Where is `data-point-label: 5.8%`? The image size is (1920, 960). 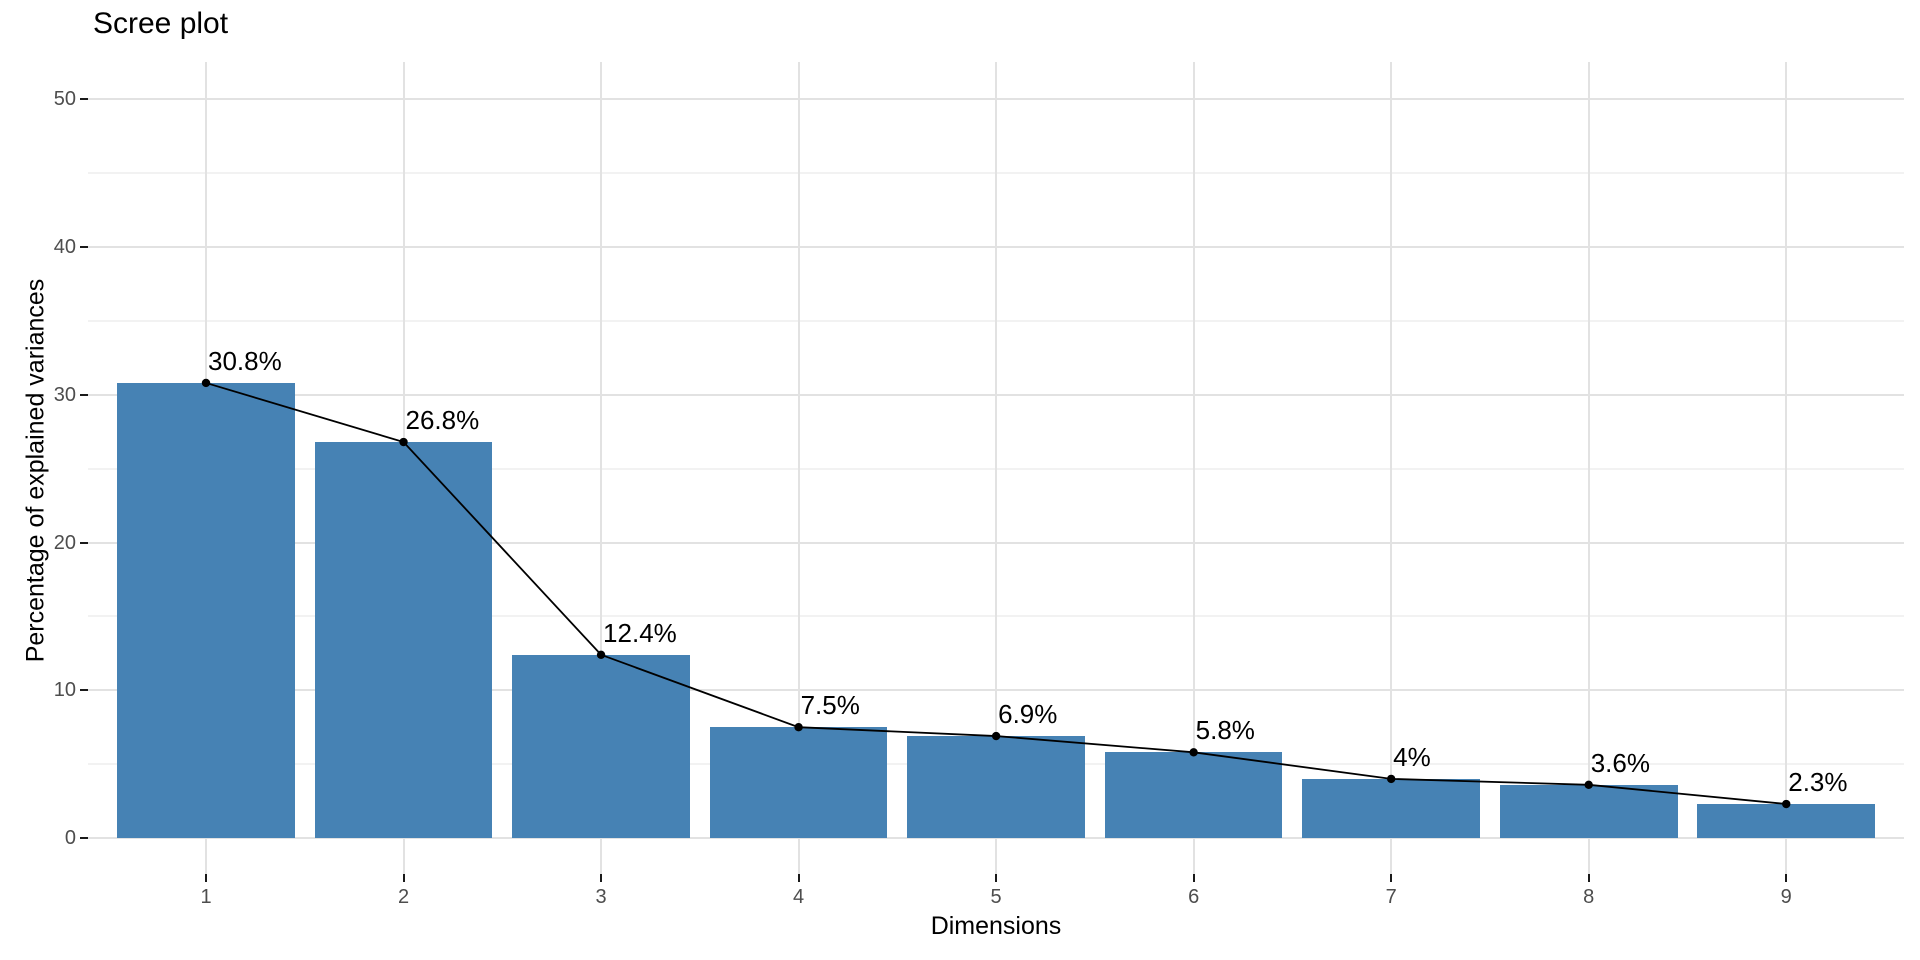 data-point-label: 5.8% is located at coordinates (1225, 730).